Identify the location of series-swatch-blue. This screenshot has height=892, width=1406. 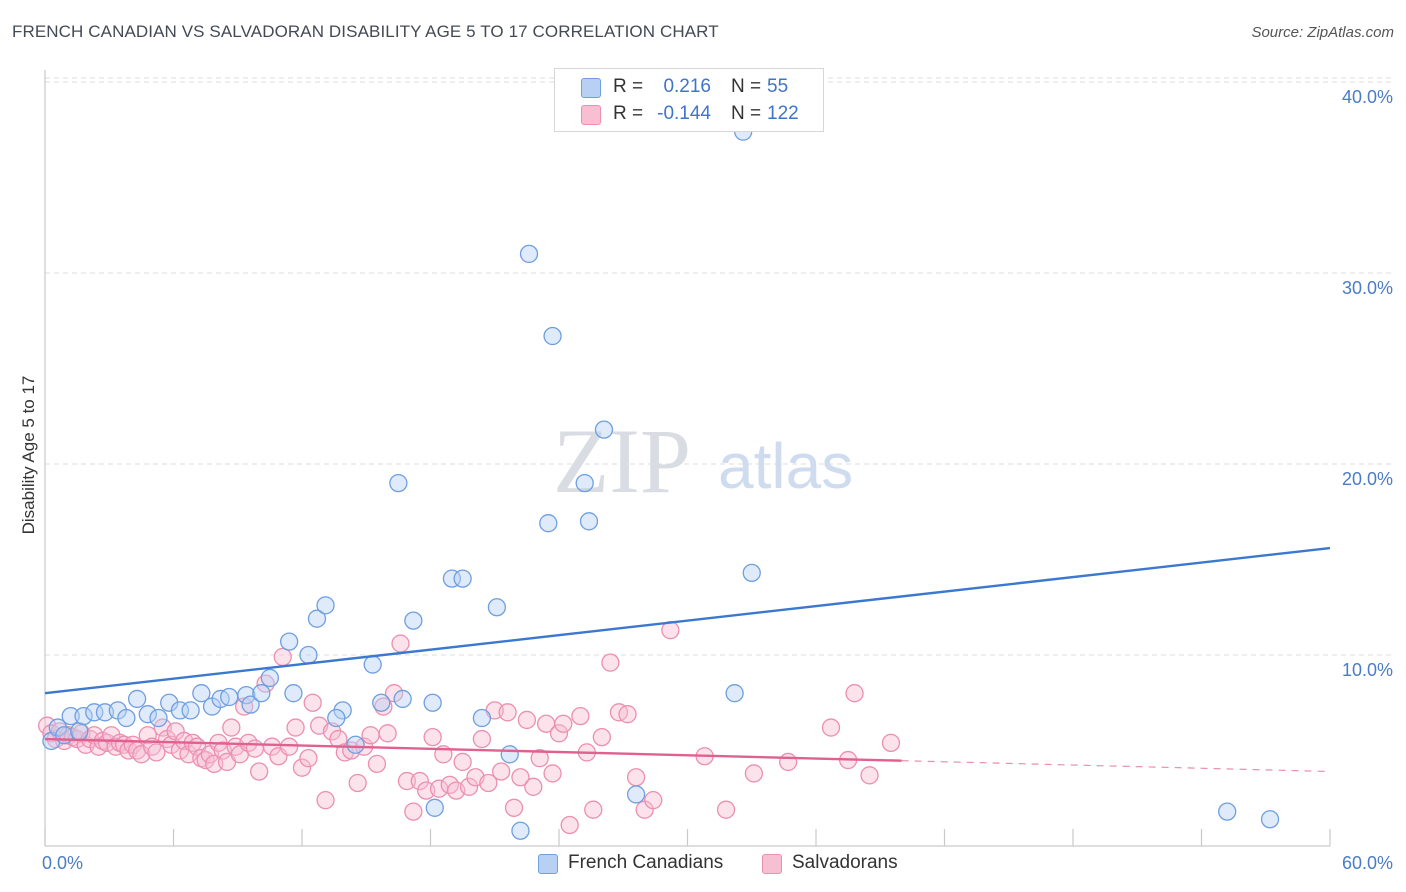
(548, 864).